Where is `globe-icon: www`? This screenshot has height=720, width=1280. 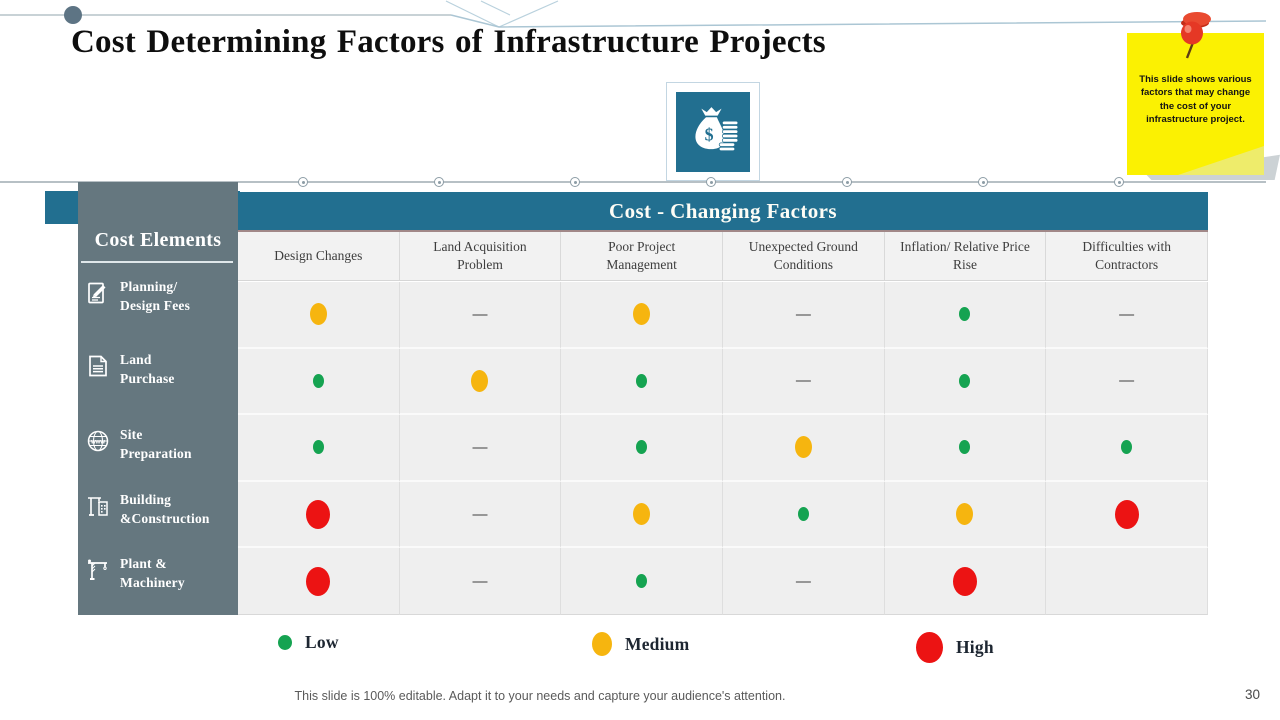 globe-icon: www is located at coordinates (98, 441).